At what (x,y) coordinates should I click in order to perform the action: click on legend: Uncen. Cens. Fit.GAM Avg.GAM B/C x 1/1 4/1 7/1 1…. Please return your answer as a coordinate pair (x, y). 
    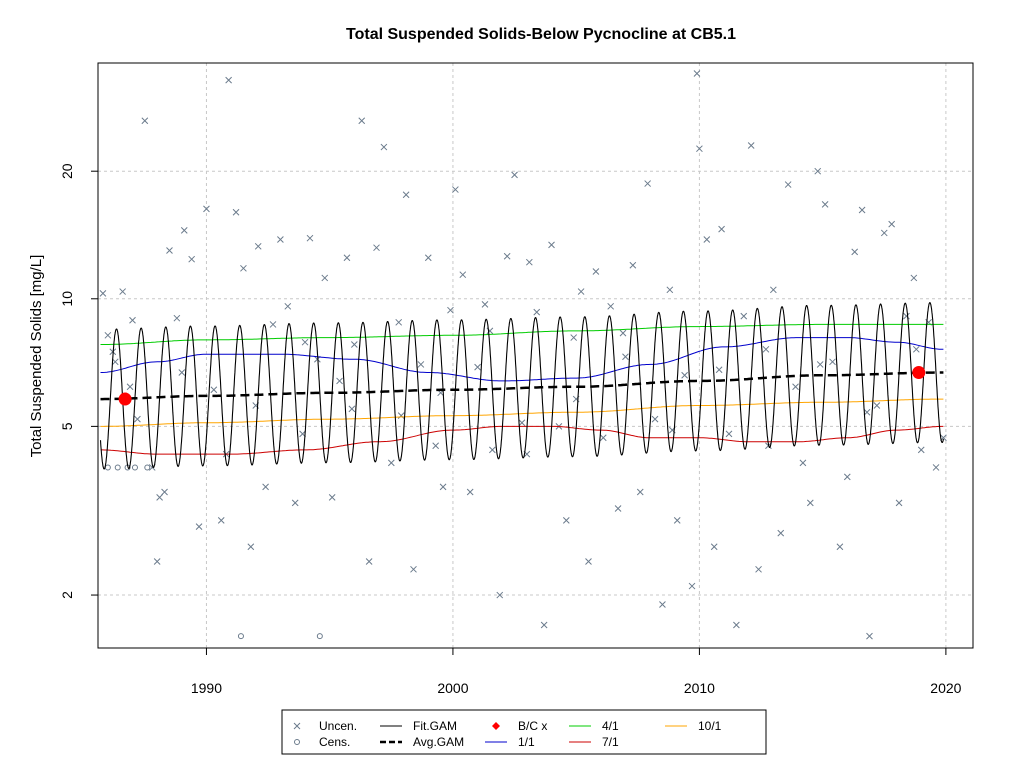
    Looking at the image, I should click on (524, 732).